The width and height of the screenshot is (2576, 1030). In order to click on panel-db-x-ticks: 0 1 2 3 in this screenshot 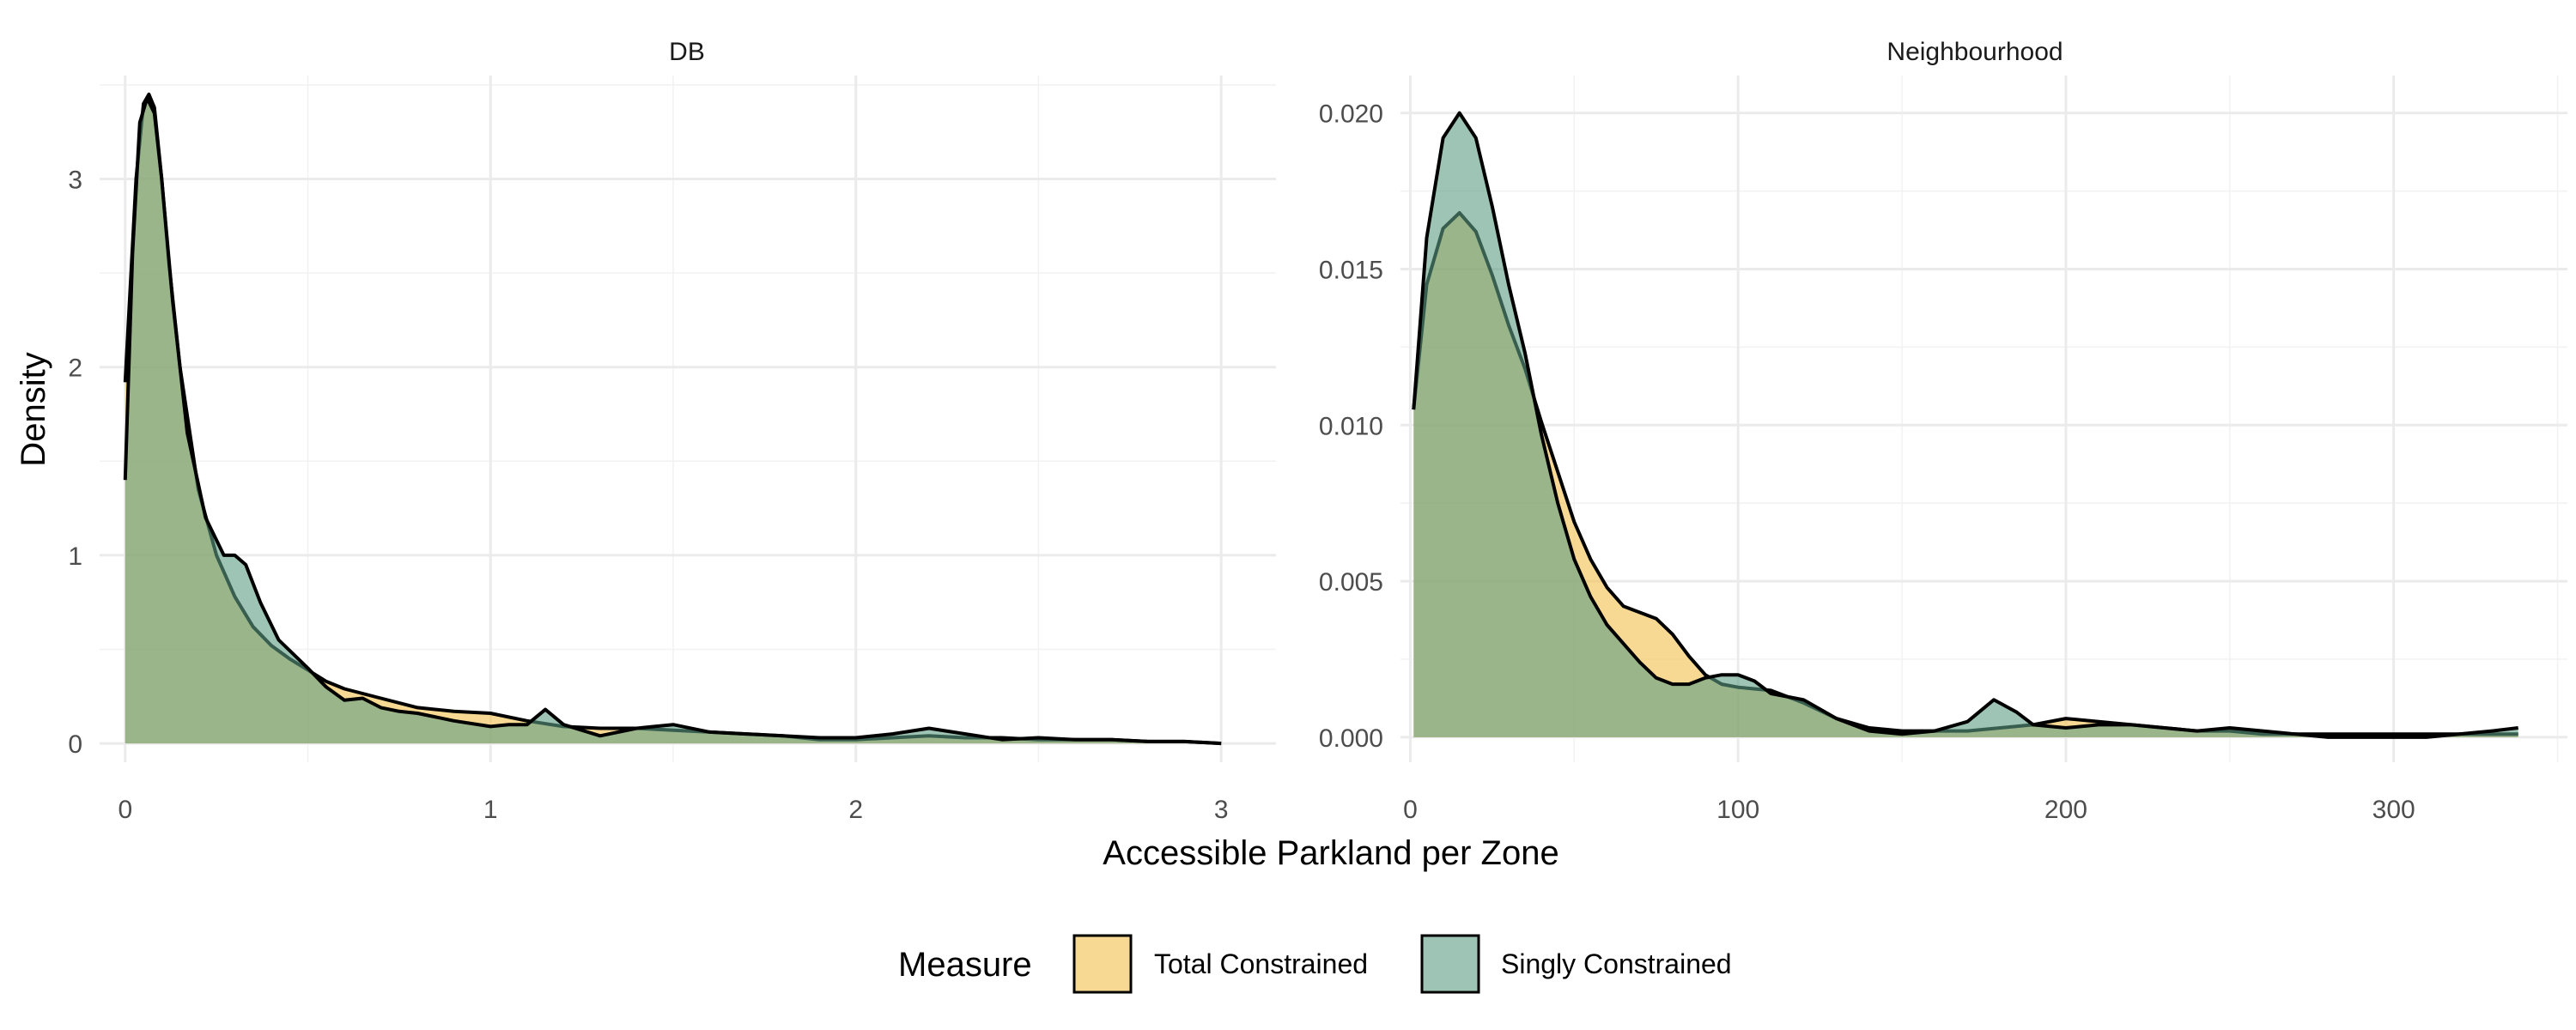, I will do `click(673, 810)`.